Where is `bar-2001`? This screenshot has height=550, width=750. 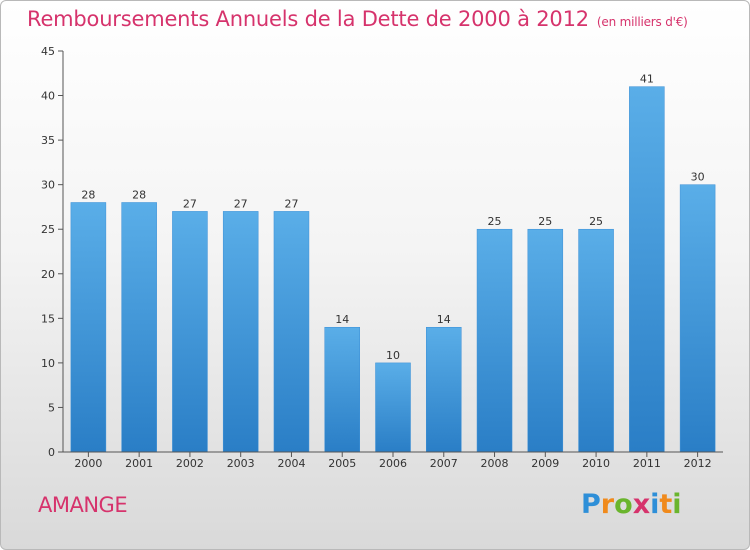 bar-2001 is located at coordinates (139, 327).